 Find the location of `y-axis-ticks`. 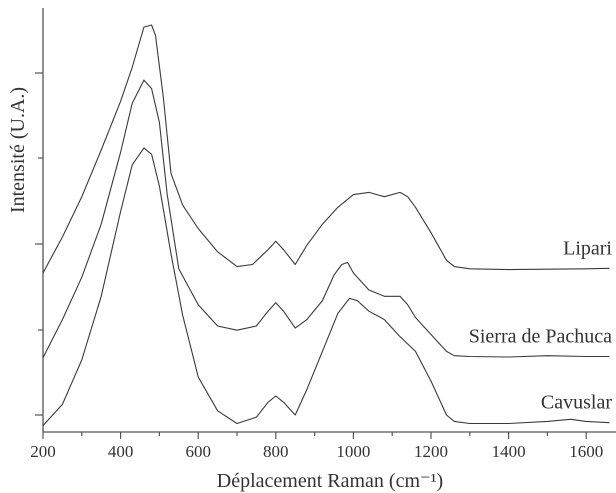

y-axis-ticks is located at coordinates (39, 244).